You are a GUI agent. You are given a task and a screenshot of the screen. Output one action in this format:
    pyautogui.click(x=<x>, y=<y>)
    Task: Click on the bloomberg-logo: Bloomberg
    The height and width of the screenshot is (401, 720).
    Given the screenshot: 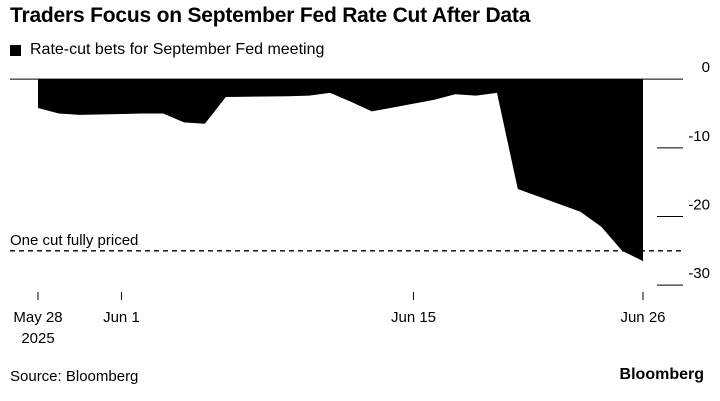 What is the action you would take?
    pyautogui.click(x=661, y=374)
    